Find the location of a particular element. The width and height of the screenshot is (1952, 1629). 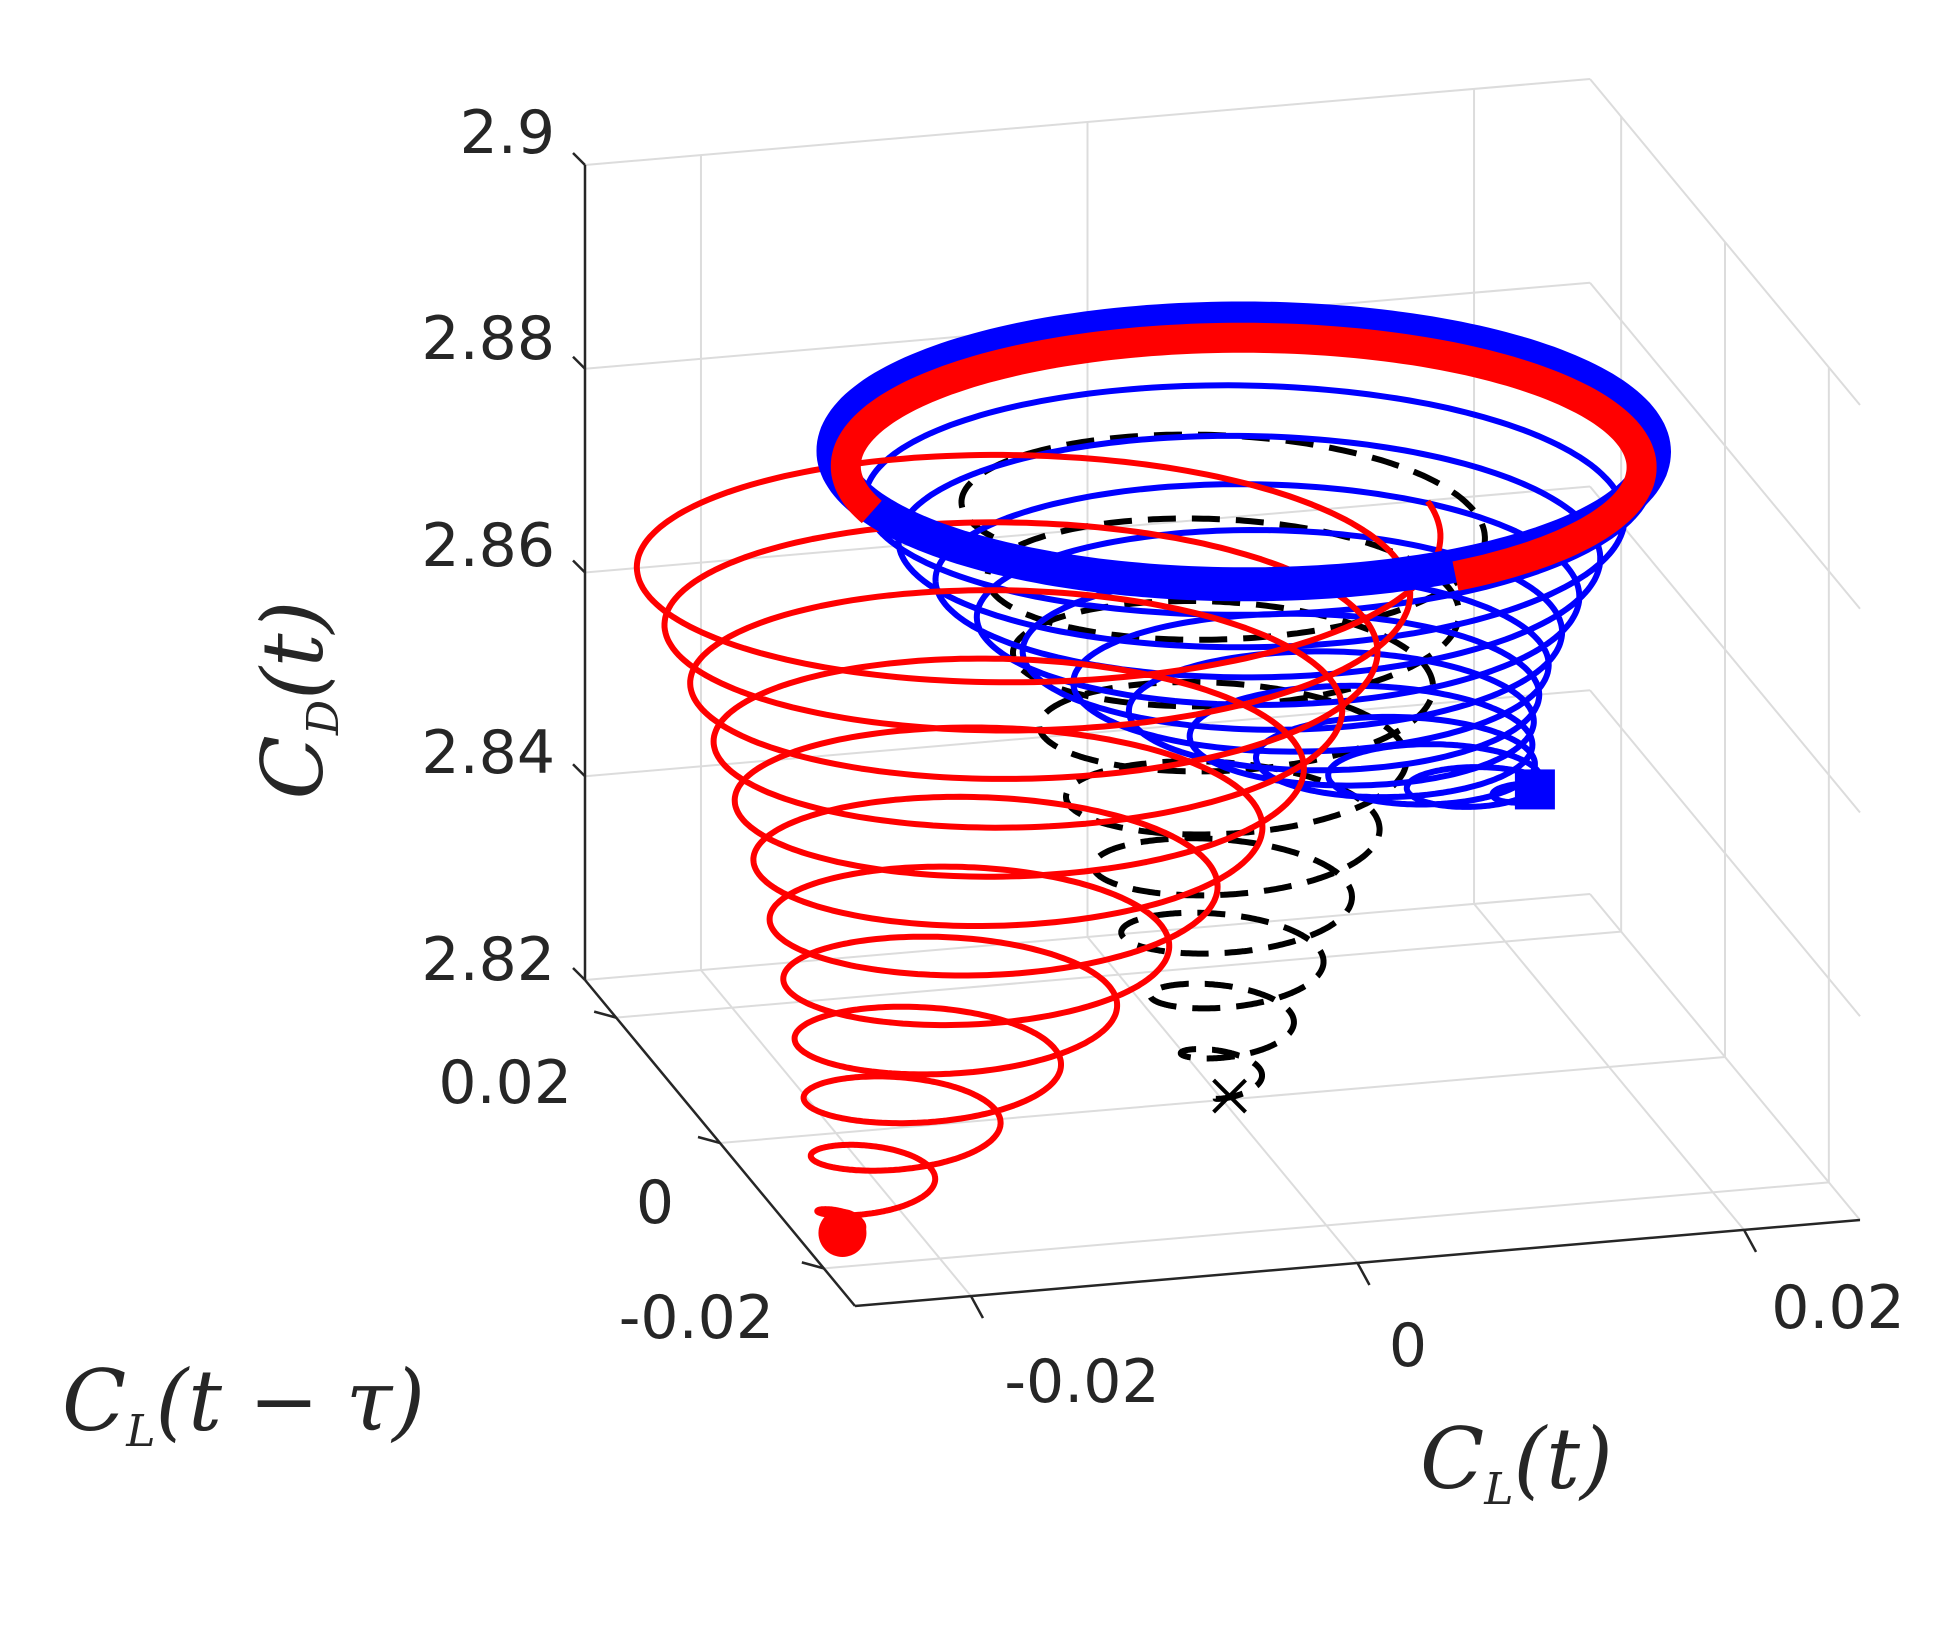

x-tick-labels: -0.02 0 0.02 is located at coordinates (1454, 1345).